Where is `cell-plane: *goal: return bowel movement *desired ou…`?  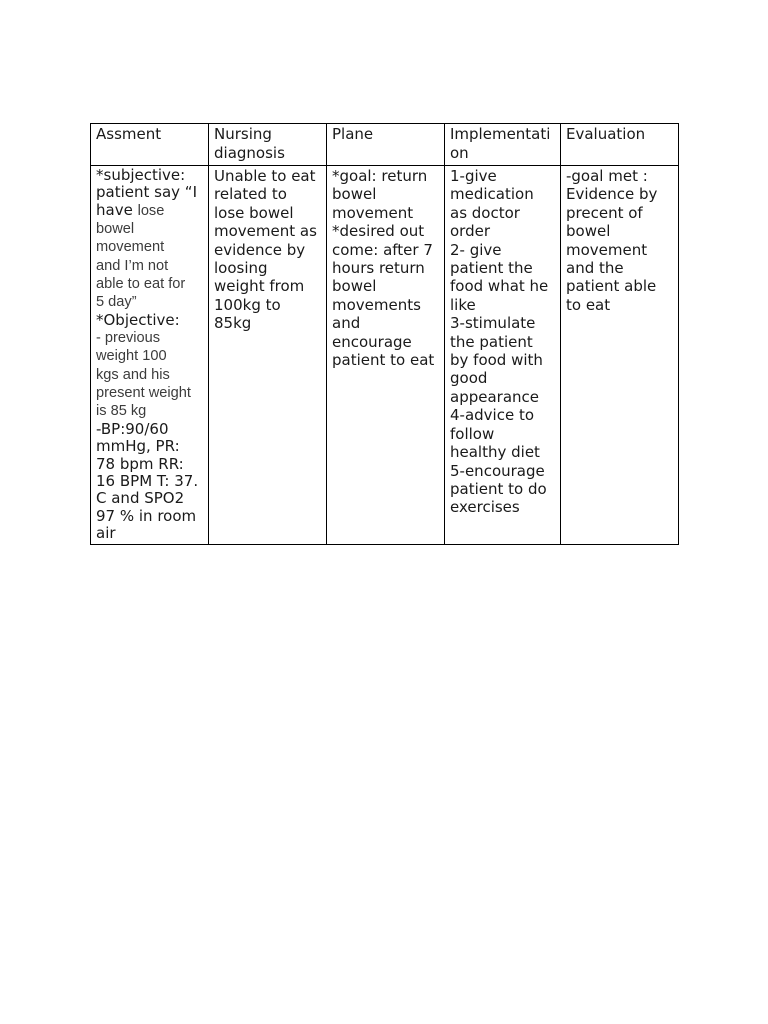 cell-plane: *goal: return bowel movement *desired ou… is located at coordinates (385, 355).